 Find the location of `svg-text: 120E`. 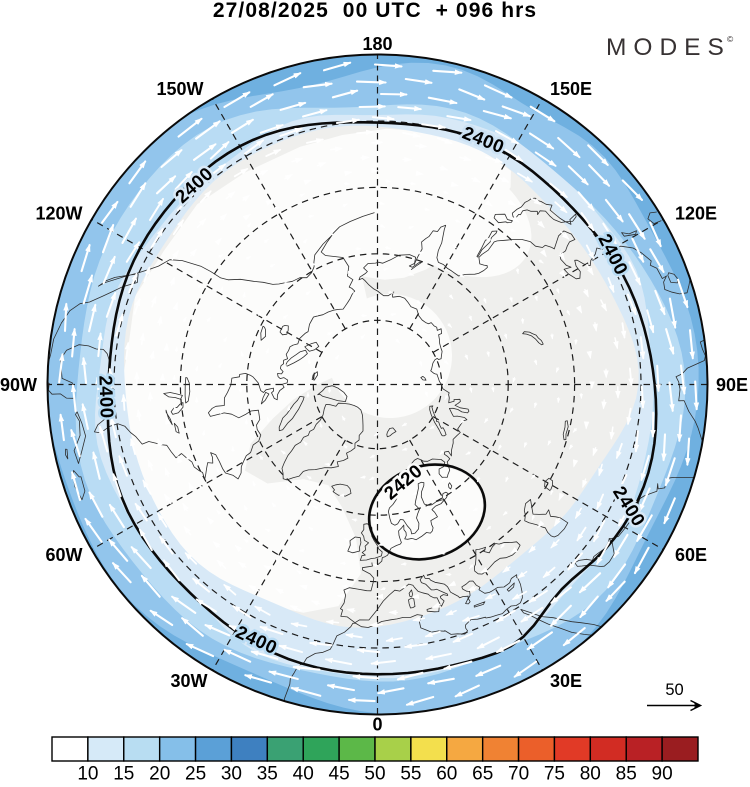

svg-text: 120E is located at coordinates (696, 214).